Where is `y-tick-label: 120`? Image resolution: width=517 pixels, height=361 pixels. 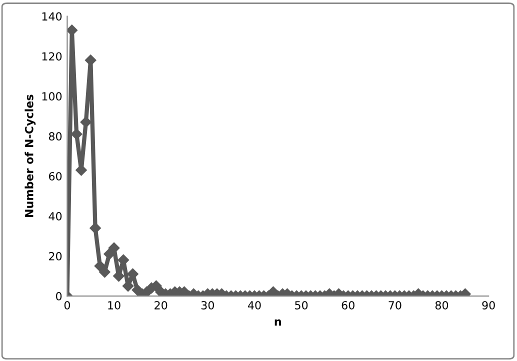 y-tick-label: 120 is located at coordinates (52, 56).